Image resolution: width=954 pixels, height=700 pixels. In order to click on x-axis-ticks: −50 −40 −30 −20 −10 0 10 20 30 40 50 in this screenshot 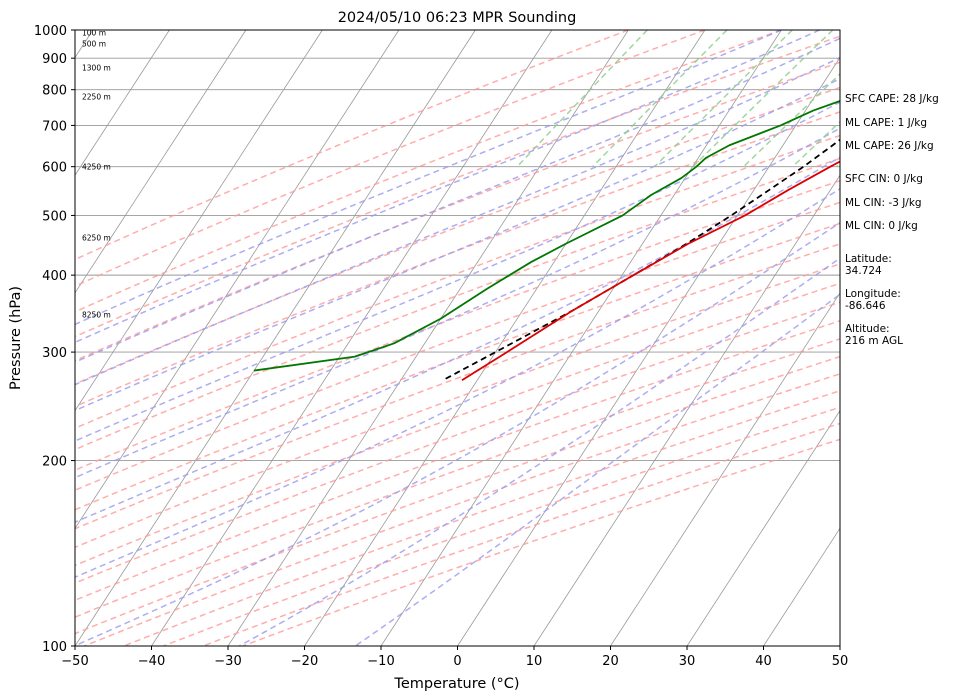, I will do `click(454, 657)`.